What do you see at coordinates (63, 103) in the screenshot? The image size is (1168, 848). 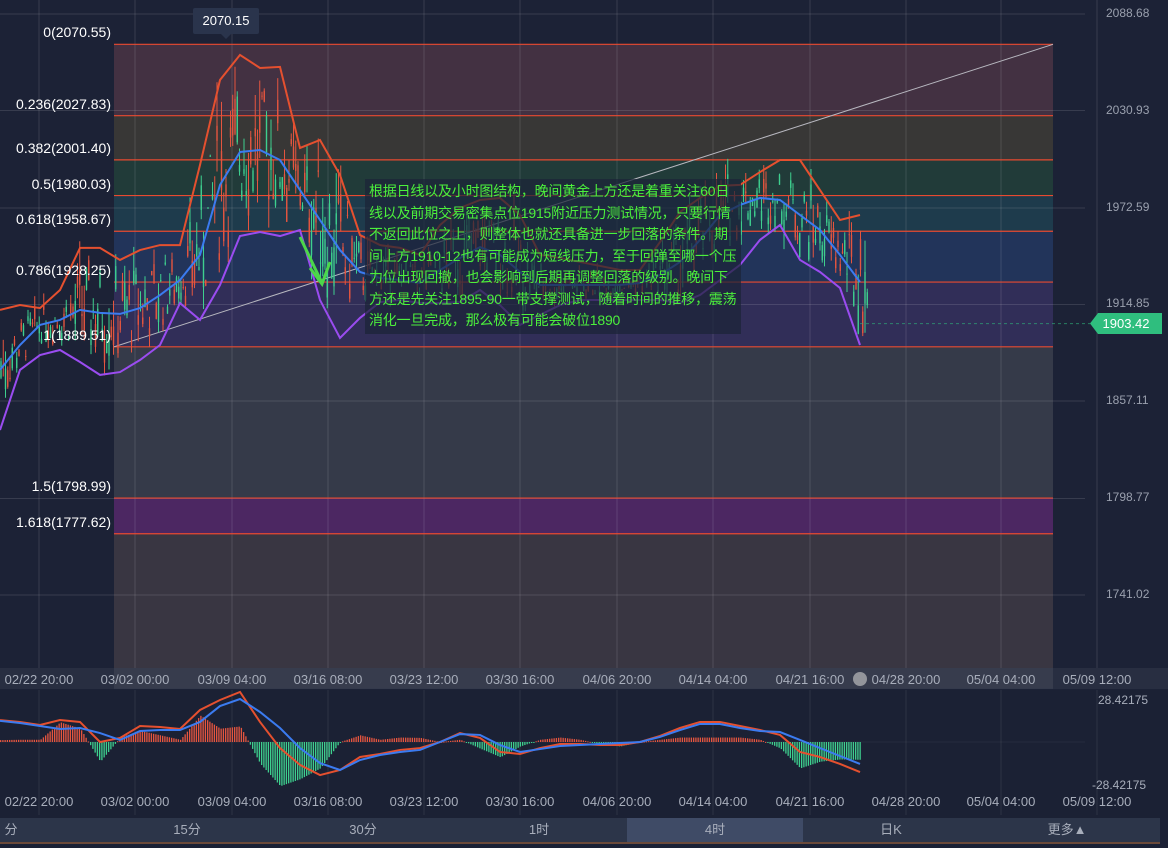 I see `fib-level-label: 0.236(2027.83)` at bounding box center [63, 103].